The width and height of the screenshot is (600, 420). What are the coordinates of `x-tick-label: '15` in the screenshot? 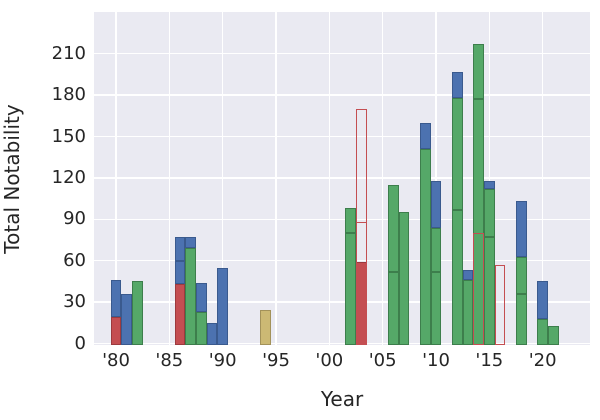 It's located at (489, 360).